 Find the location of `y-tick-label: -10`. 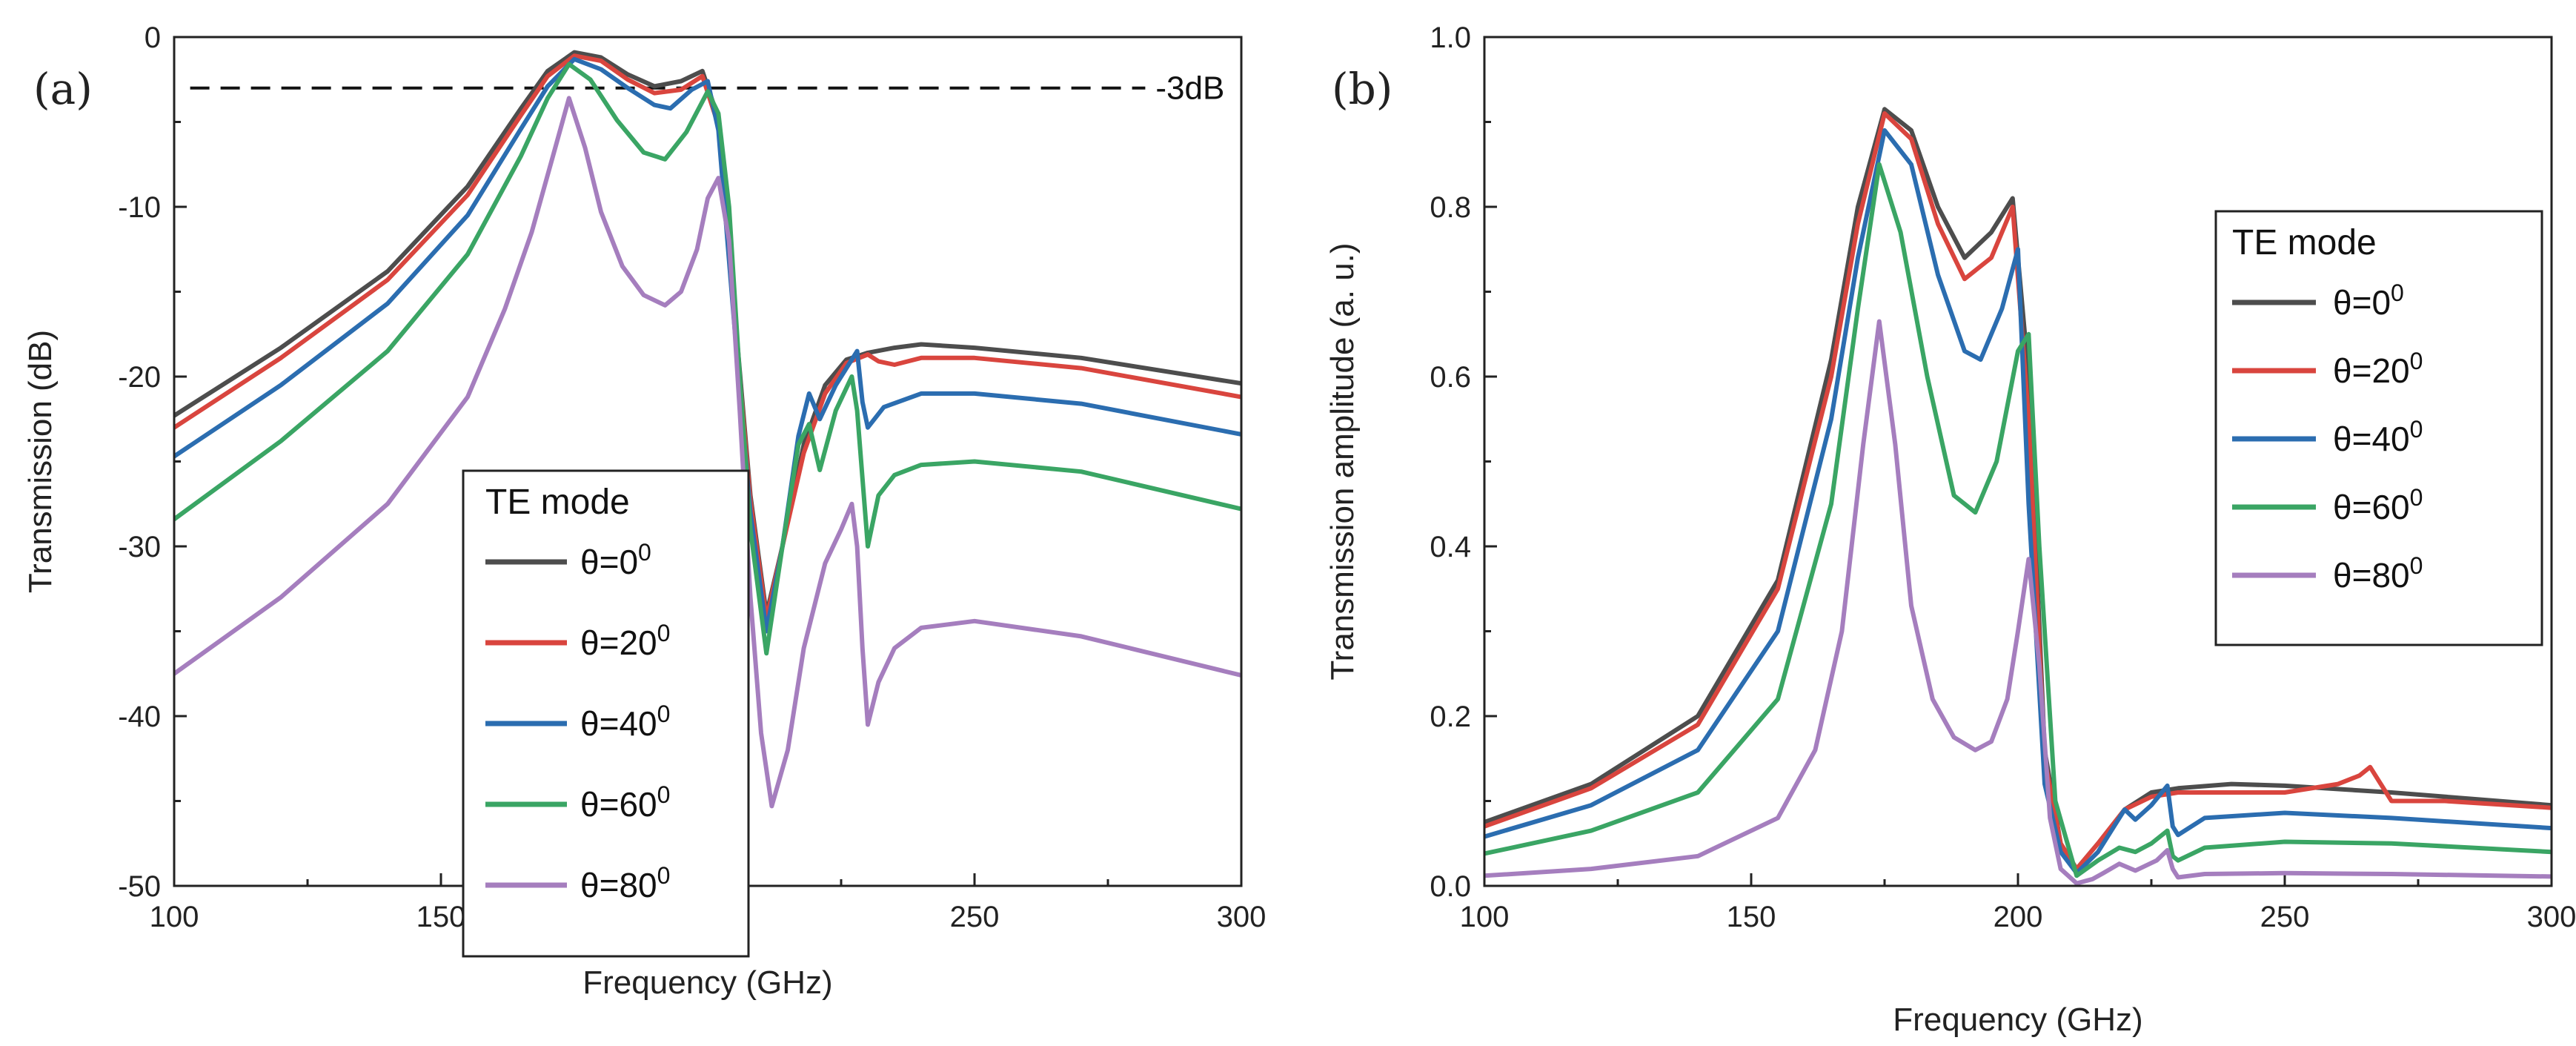

y-tick-label: -10 is located at coordinates (139, 208).